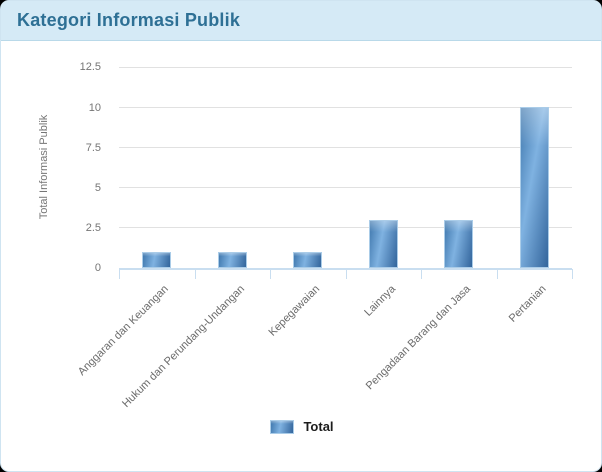 The image size is (602, 472). Describe the element at coordinates (94, 107) in the screenshot. I see `y-tick-label: 10` at that location.